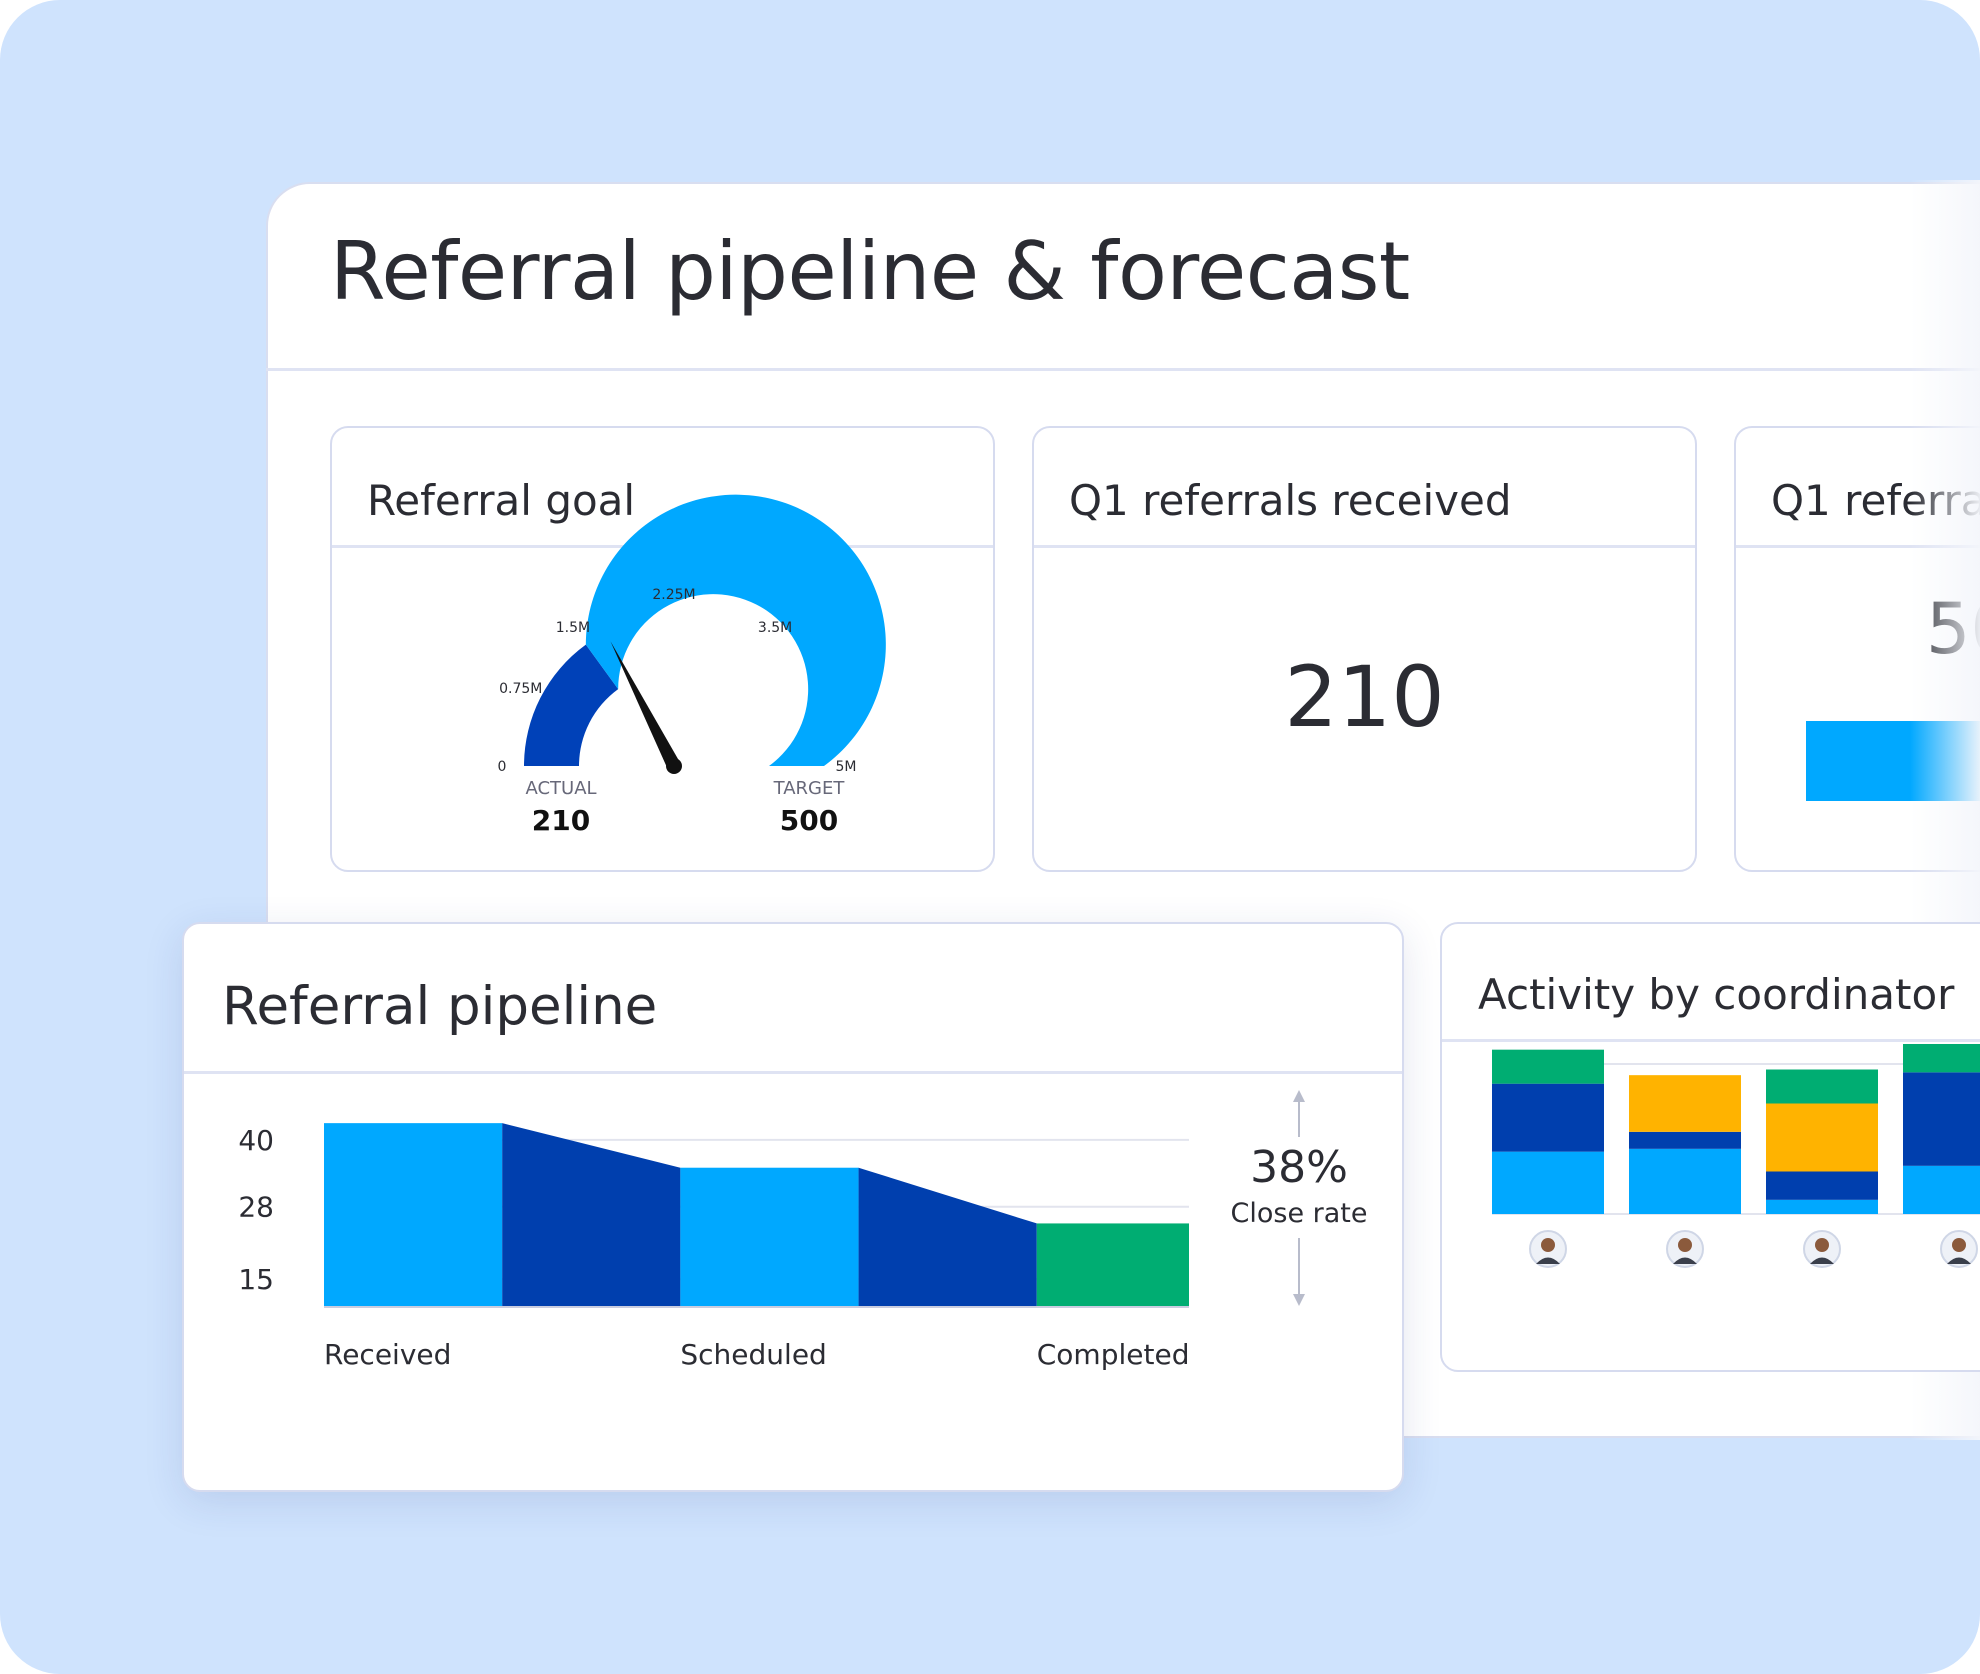  I want to click on q1-referral-secondary-value: 50, so click(1953, 629).